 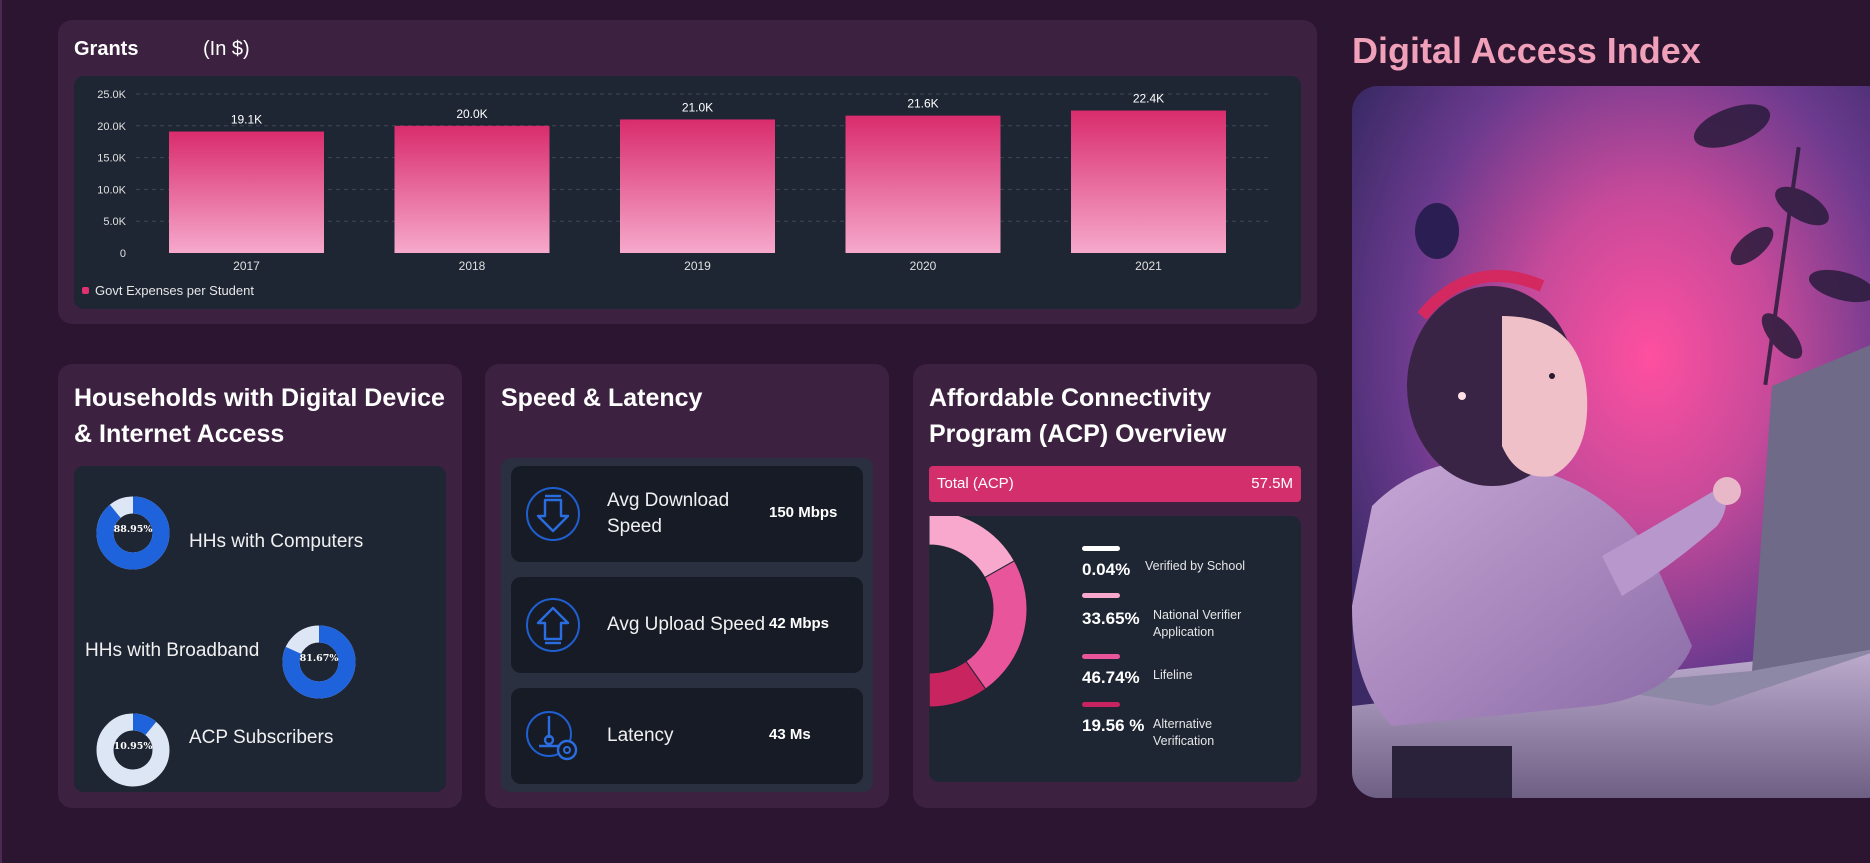 What do you see at coordinates (922, 104) in the screenshot?
I see `bar-value-label: 21.6K` at bounding box center [922, 104].